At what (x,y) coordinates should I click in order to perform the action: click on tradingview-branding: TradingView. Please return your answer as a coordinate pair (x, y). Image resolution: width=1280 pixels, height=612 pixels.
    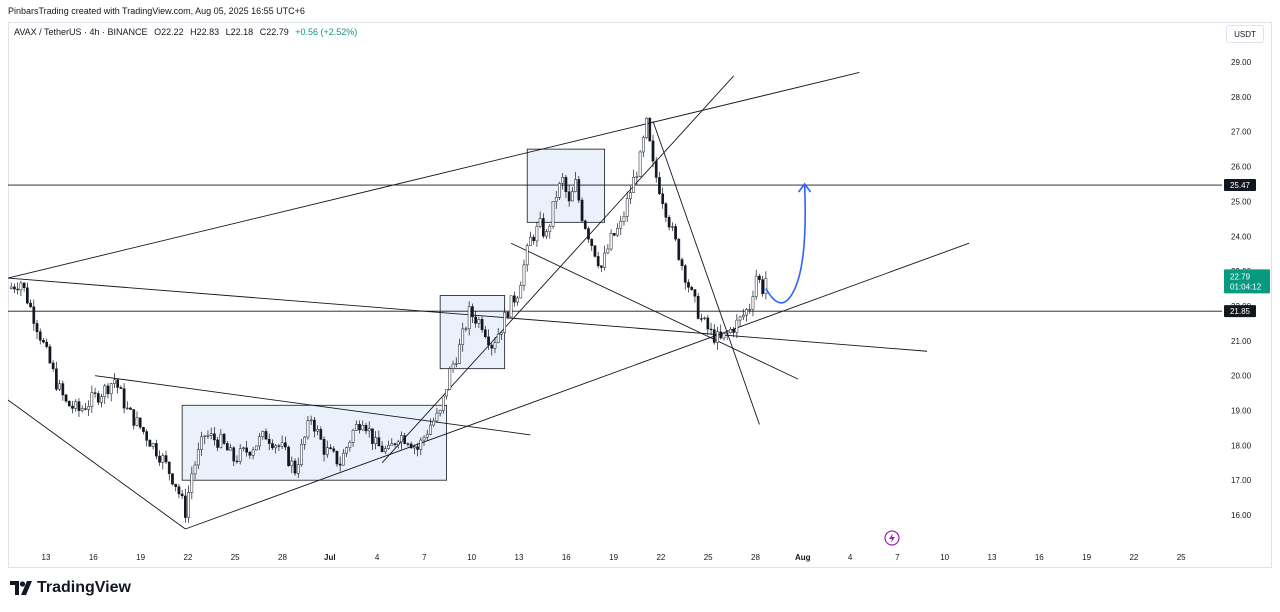
    Looking at the image, I should click on (70, 588).